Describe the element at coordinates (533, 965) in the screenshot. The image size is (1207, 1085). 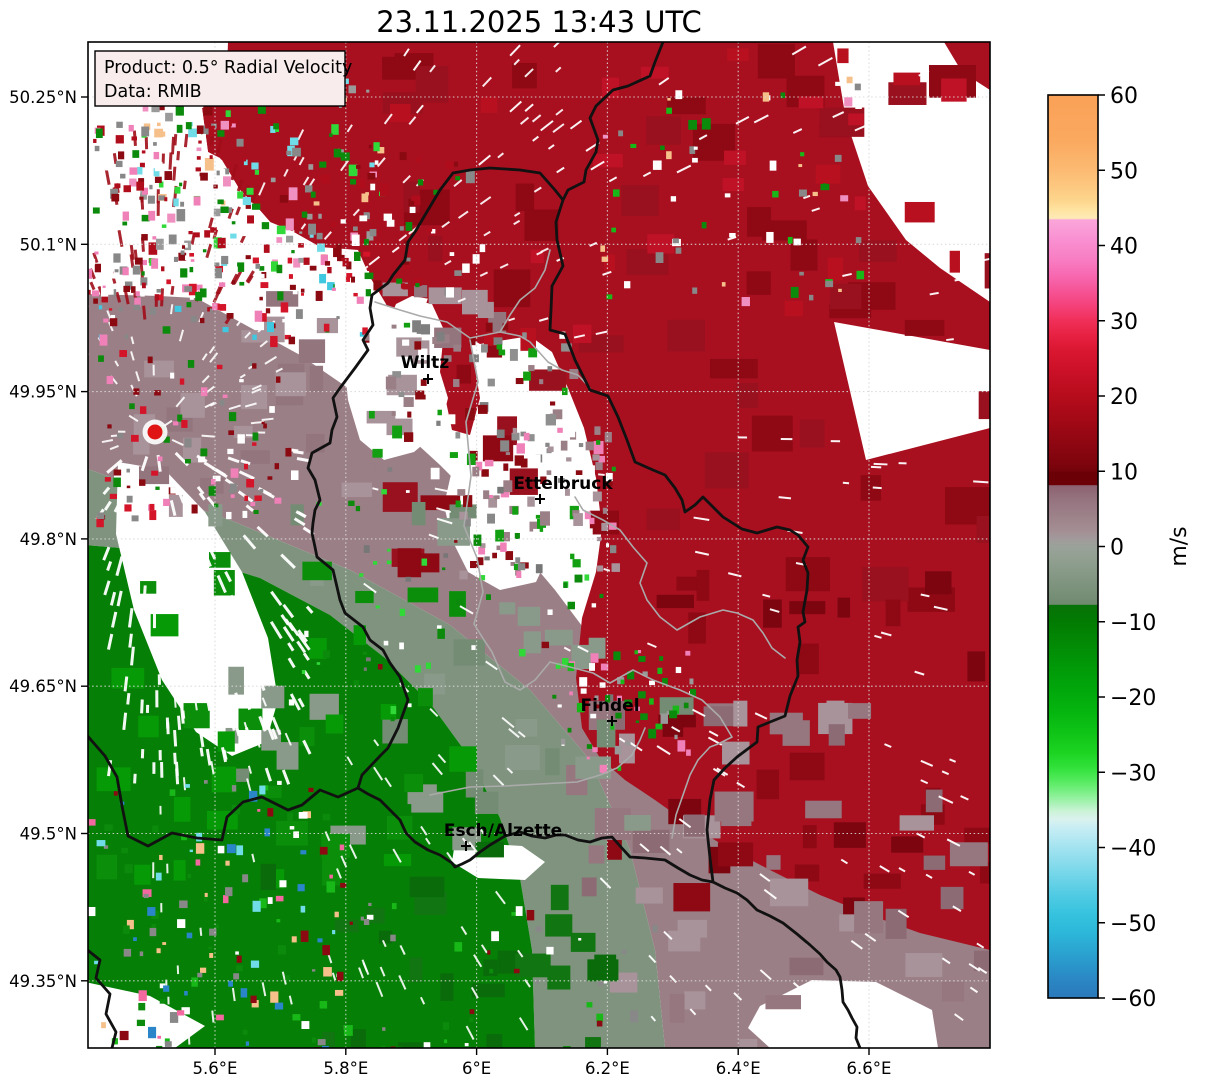
I see `patch-green-dark` at that location.